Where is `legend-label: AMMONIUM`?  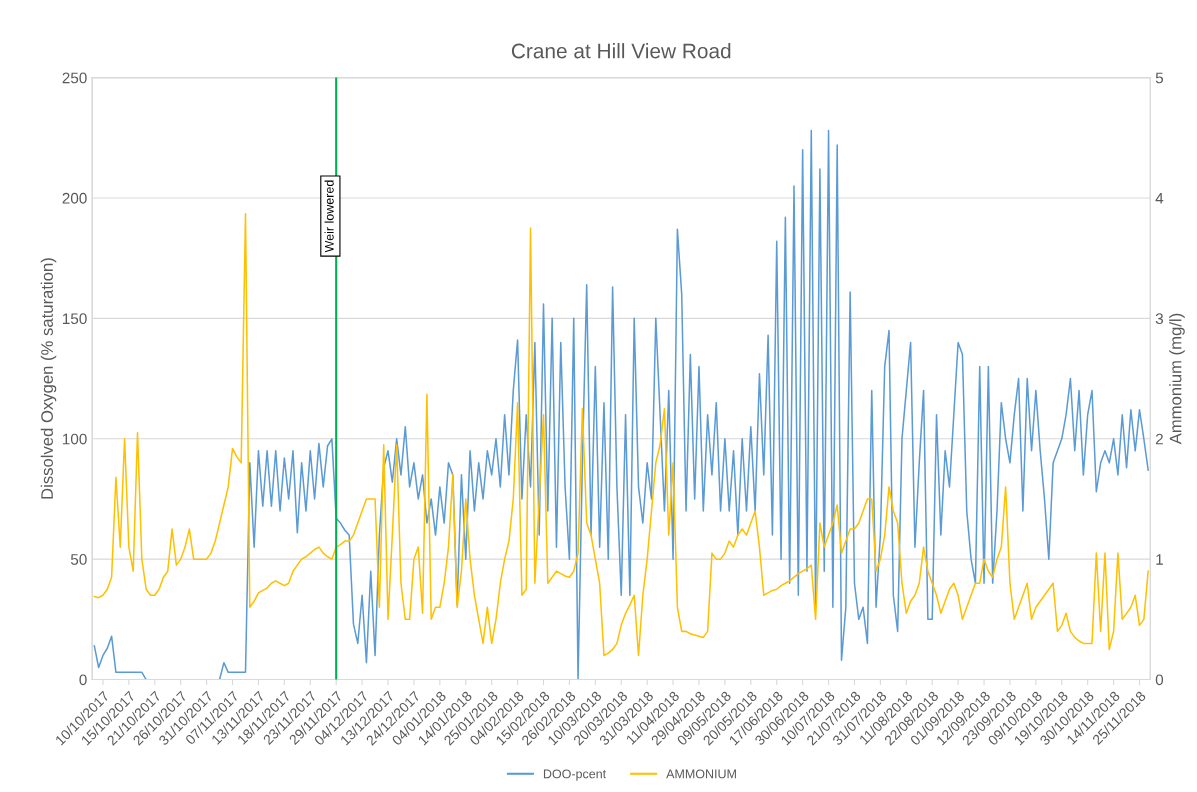
legend-label: AMMONIUM is located at coordinates (701, 774).